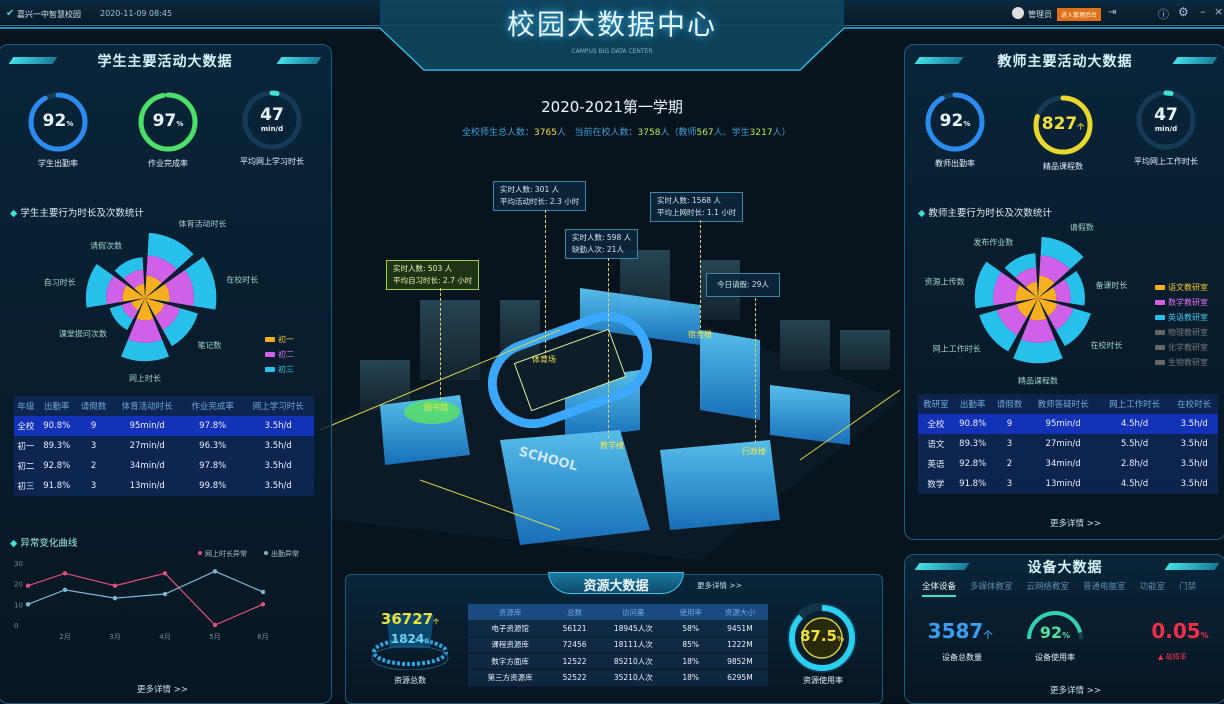  Describe the element at coordinates (1188, 317) in the screenshot. I see `legend-label: 英语教研室` at that location.